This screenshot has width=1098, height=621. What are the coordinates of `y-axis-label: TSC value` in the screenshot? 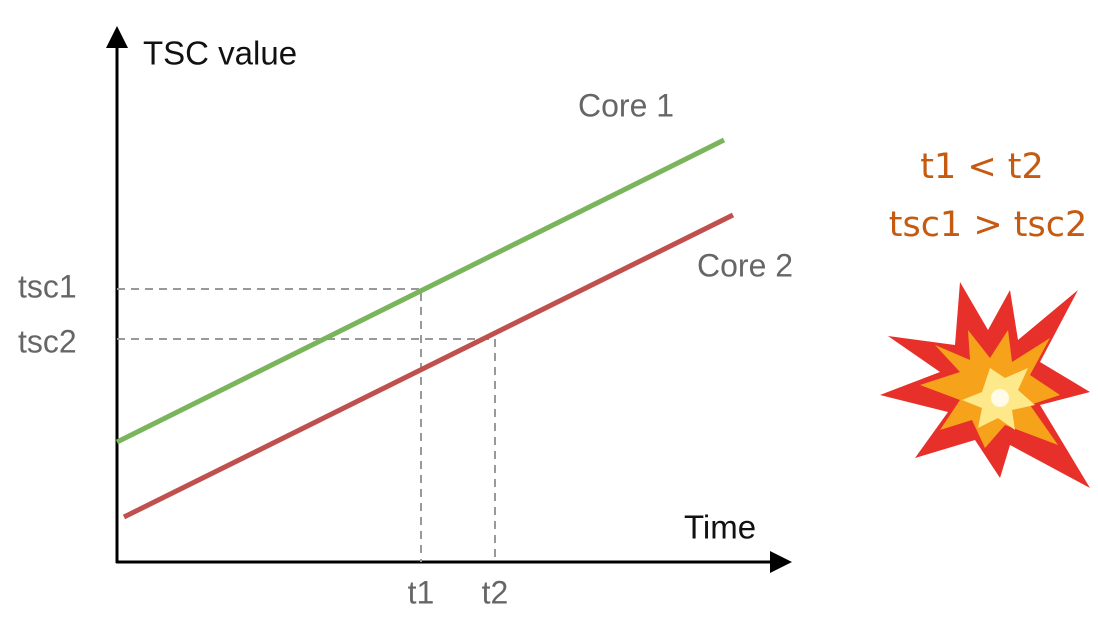 It's located at (220, 53).